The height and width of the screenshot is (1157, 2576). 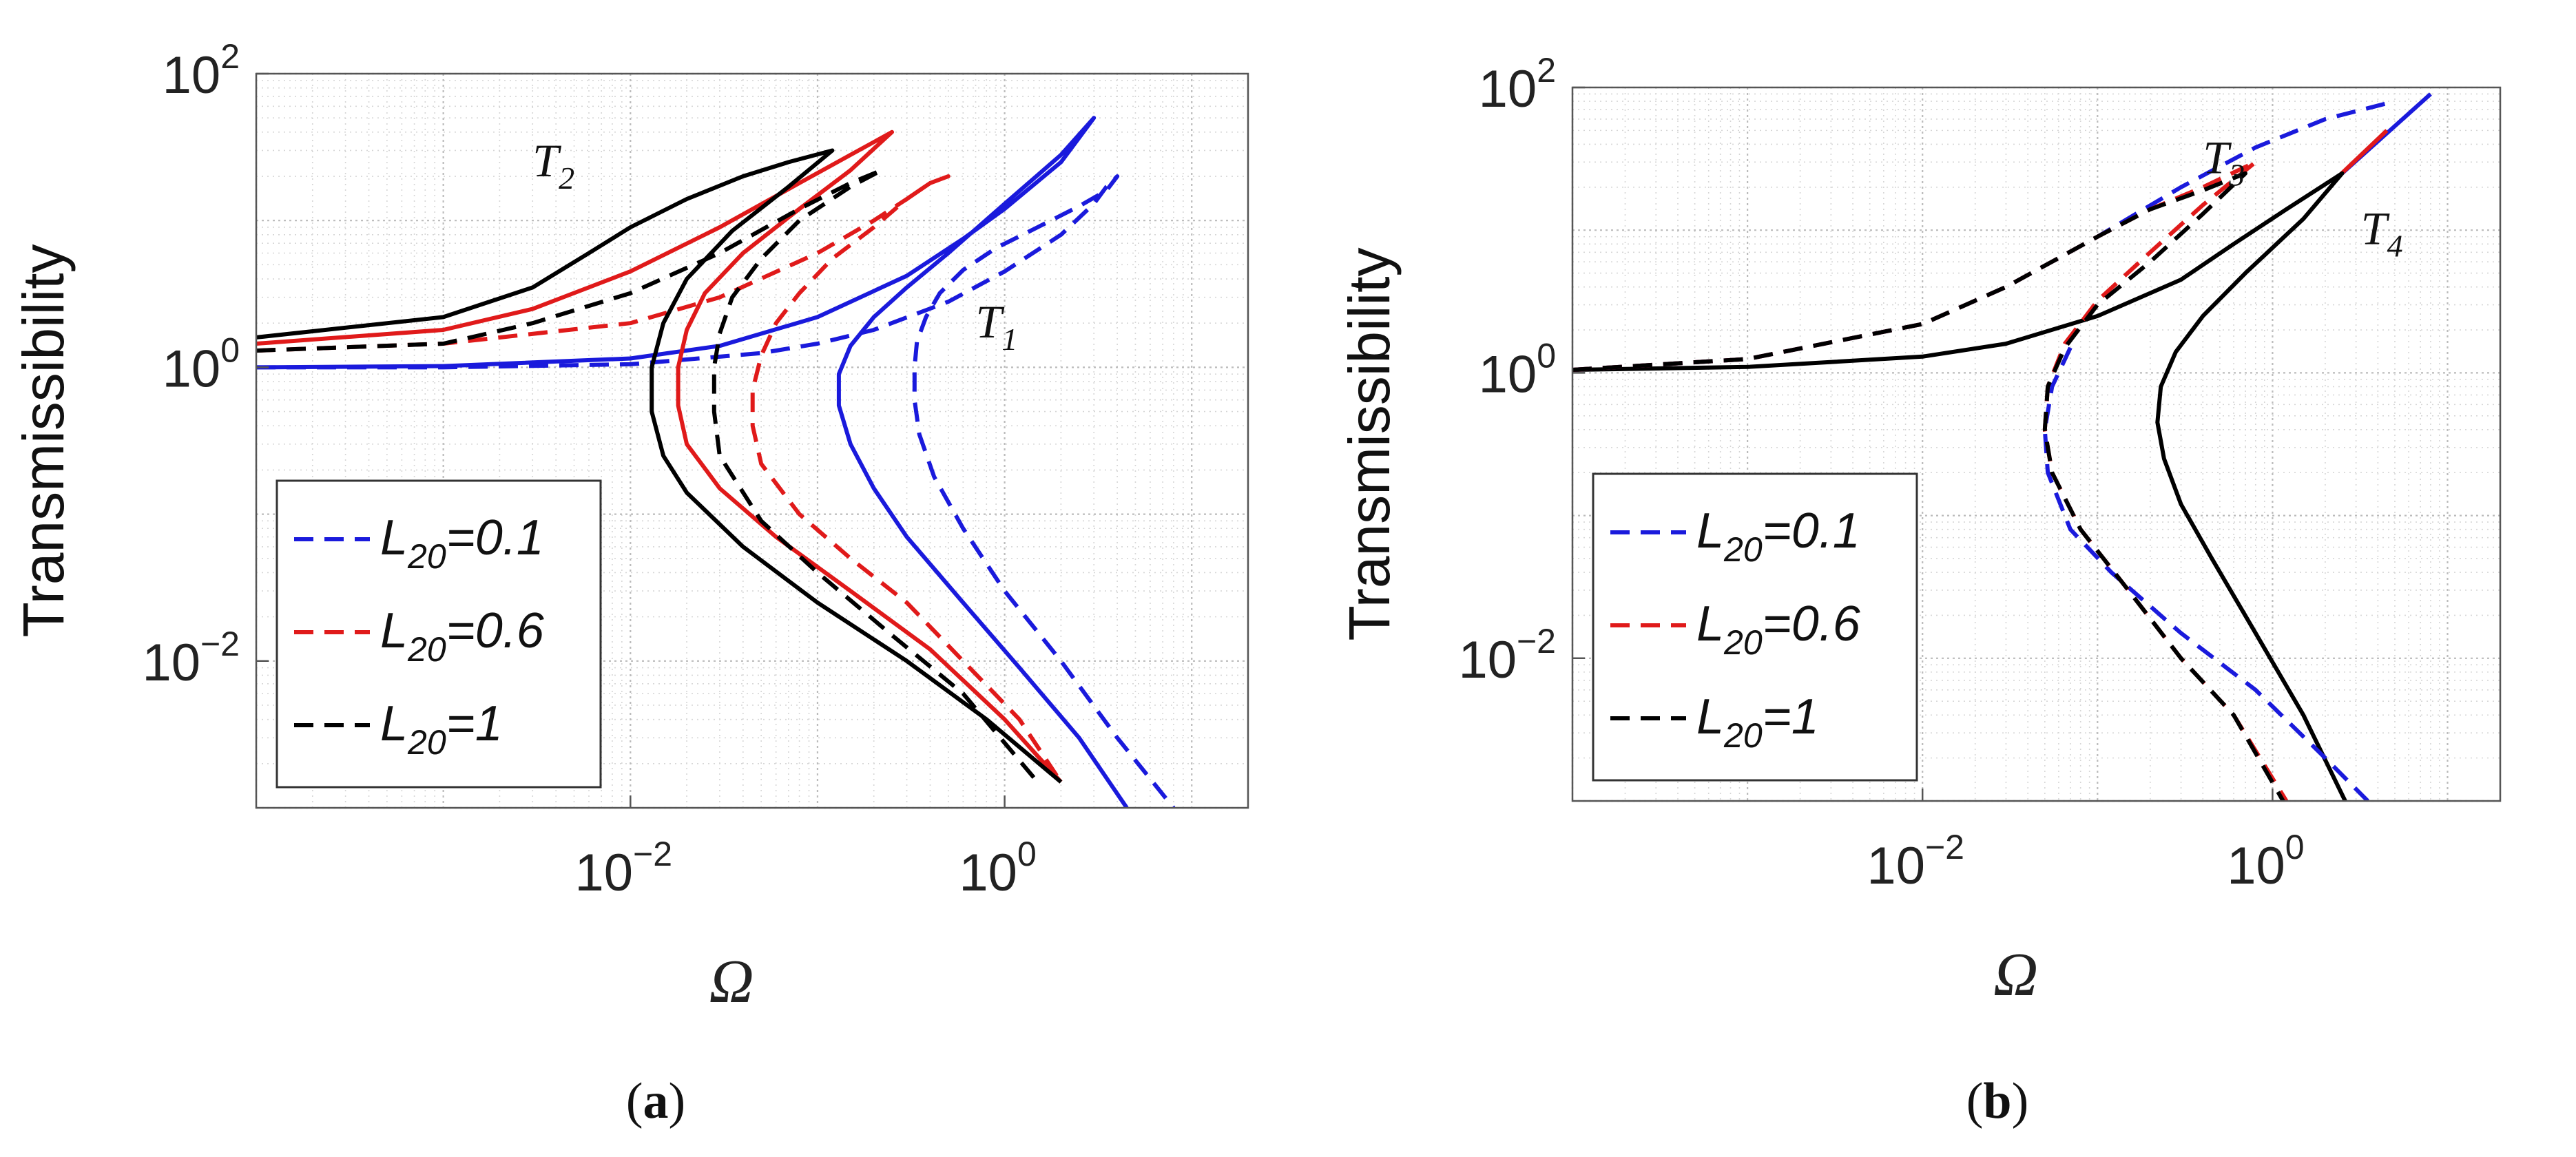 What do you see at coordinates (566, 178) in the screenshot?
I see `annotation-sub: 2` at bounding box center [566, 178].